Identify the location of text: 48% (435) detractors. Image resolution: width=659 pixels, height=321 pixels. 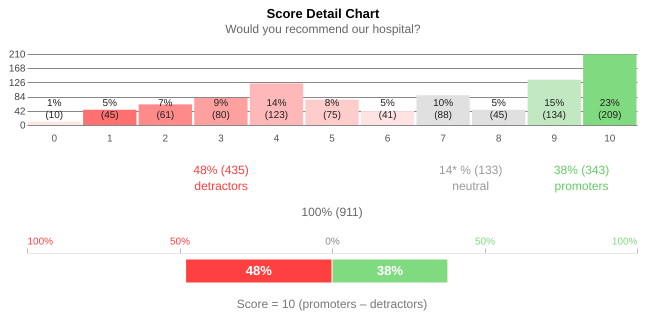
(221, 178).